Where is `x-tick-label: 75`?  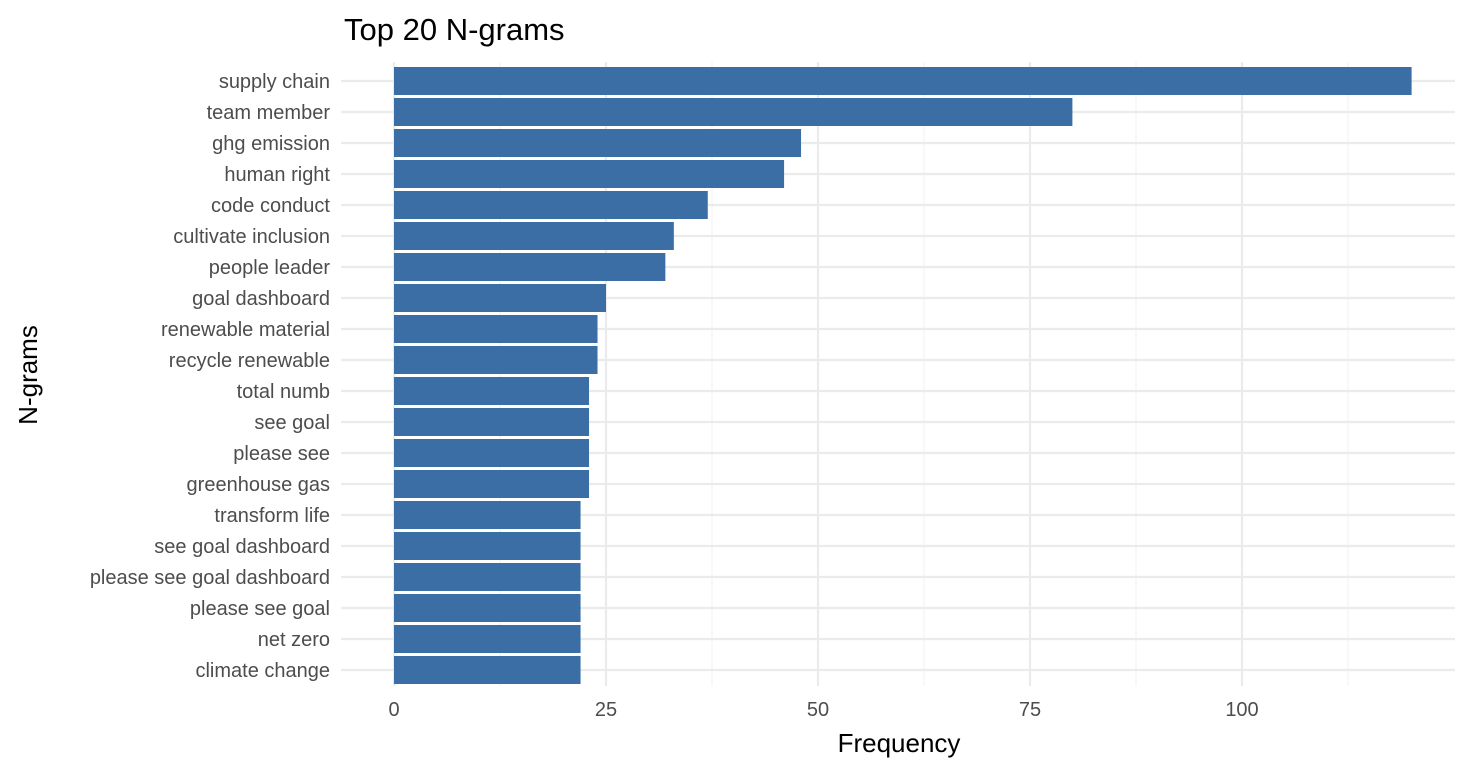
x-tick-label: 75 is located at coordinates (1030, 710).